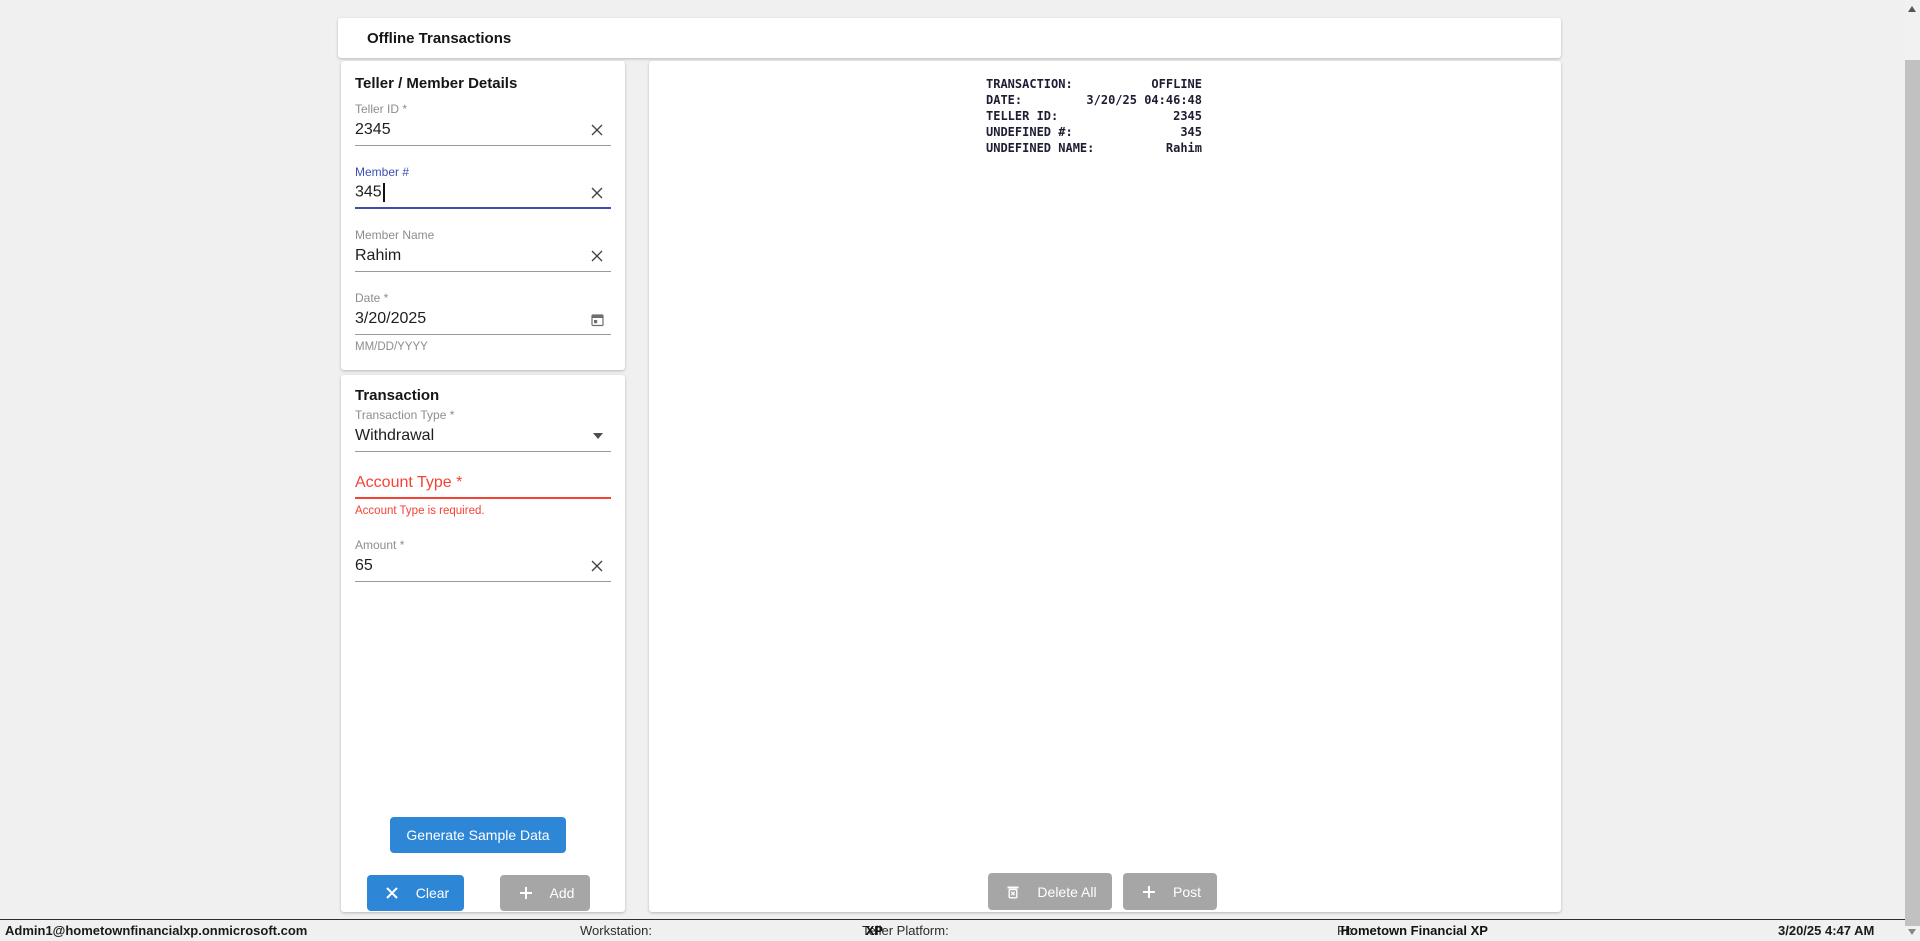 This screenshot has height=941, width=1920. Describe the element at coordinates (562, 893) in the screenshot. I see `add-label: Add` at that location.